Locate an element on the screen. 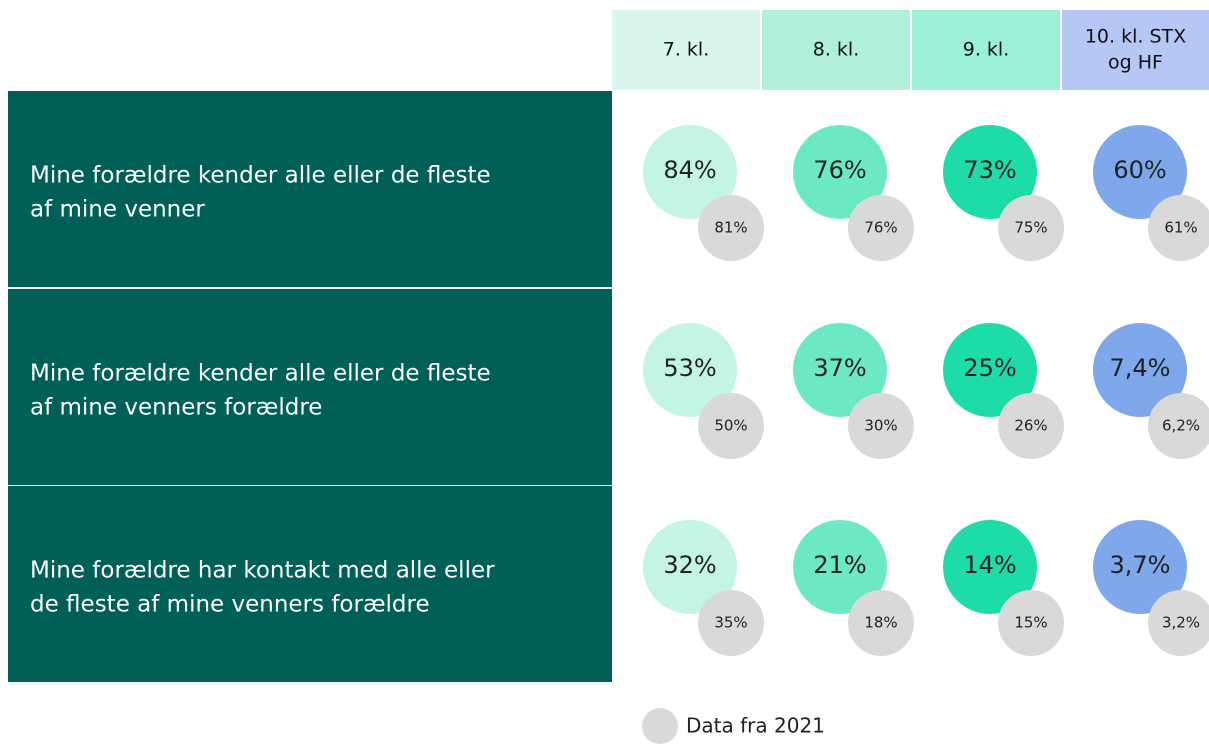 The image size is (1209, 744). value: 76% is located at coordinates (839, 170).